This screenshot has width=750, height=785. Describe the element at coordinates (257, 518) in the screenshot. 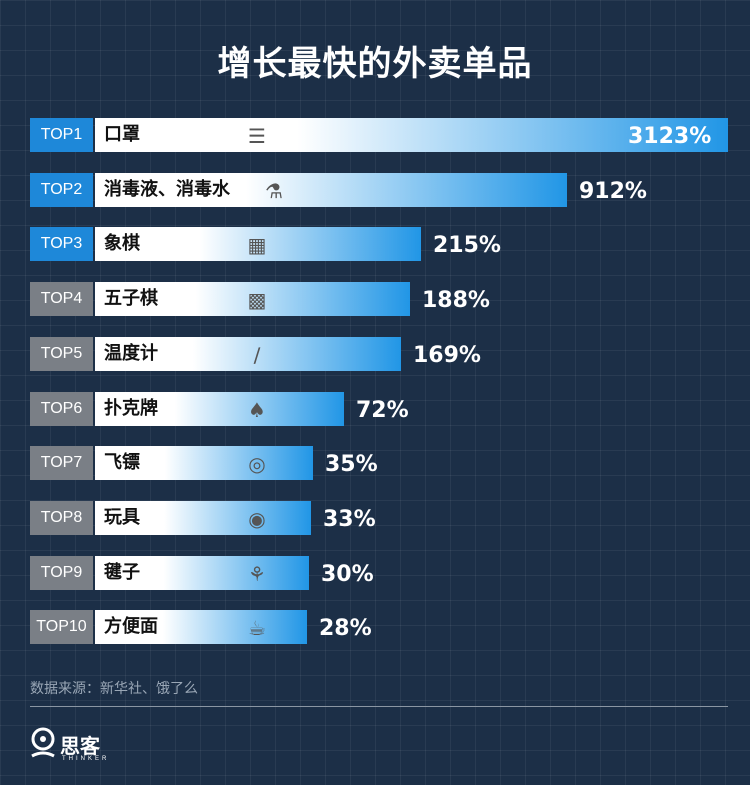

I see `yoyo-toy-icon: ◉` at that location.